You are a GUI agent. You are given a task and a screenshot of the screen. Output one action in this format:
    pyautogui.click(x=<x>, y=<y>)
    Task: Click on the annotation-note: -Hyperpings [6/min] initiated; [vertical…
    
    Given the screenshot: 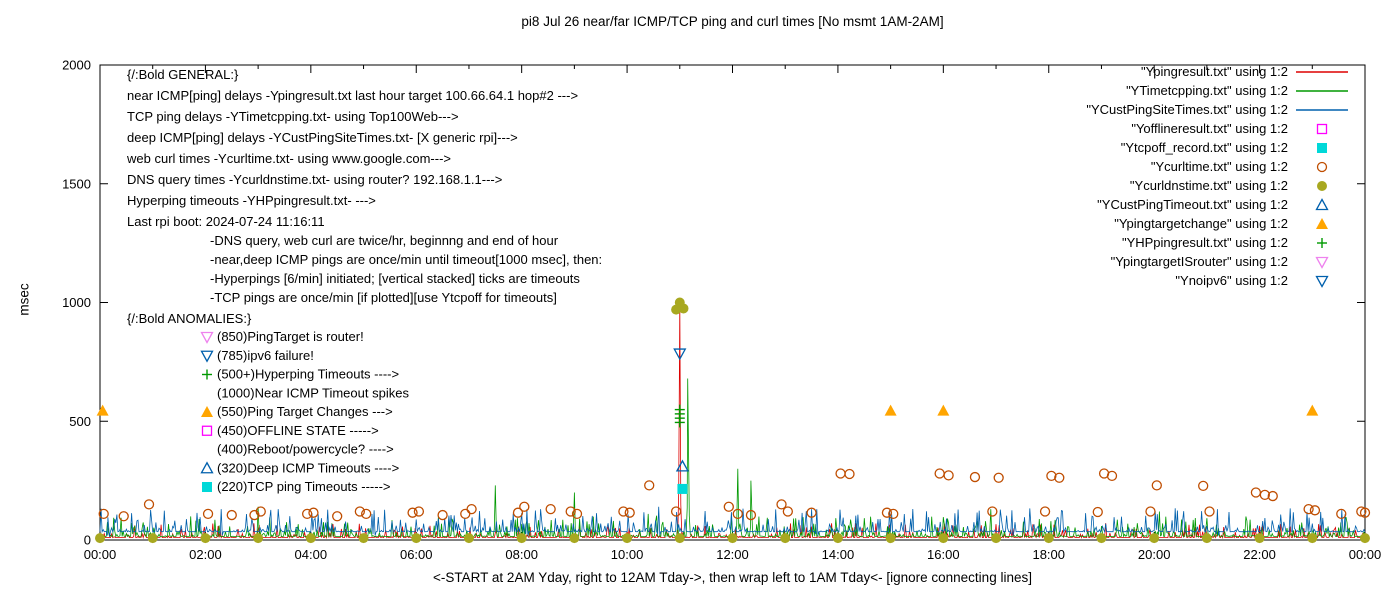 What is the action you would take?
    pyautogui.click(x=395, y=278)
    